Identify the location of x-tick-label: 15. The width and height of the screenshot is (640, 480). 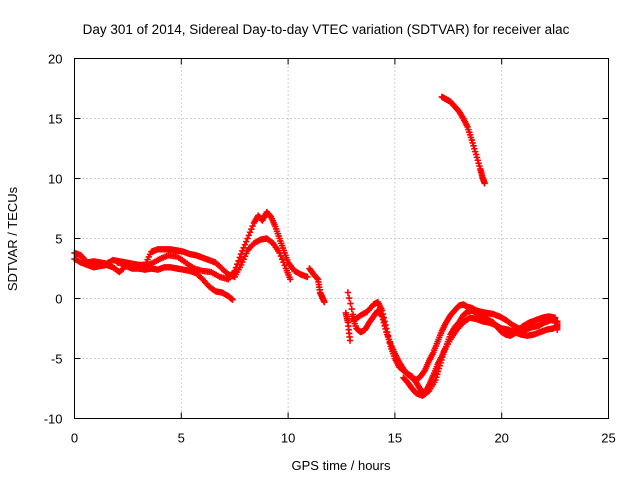
(395, 438).